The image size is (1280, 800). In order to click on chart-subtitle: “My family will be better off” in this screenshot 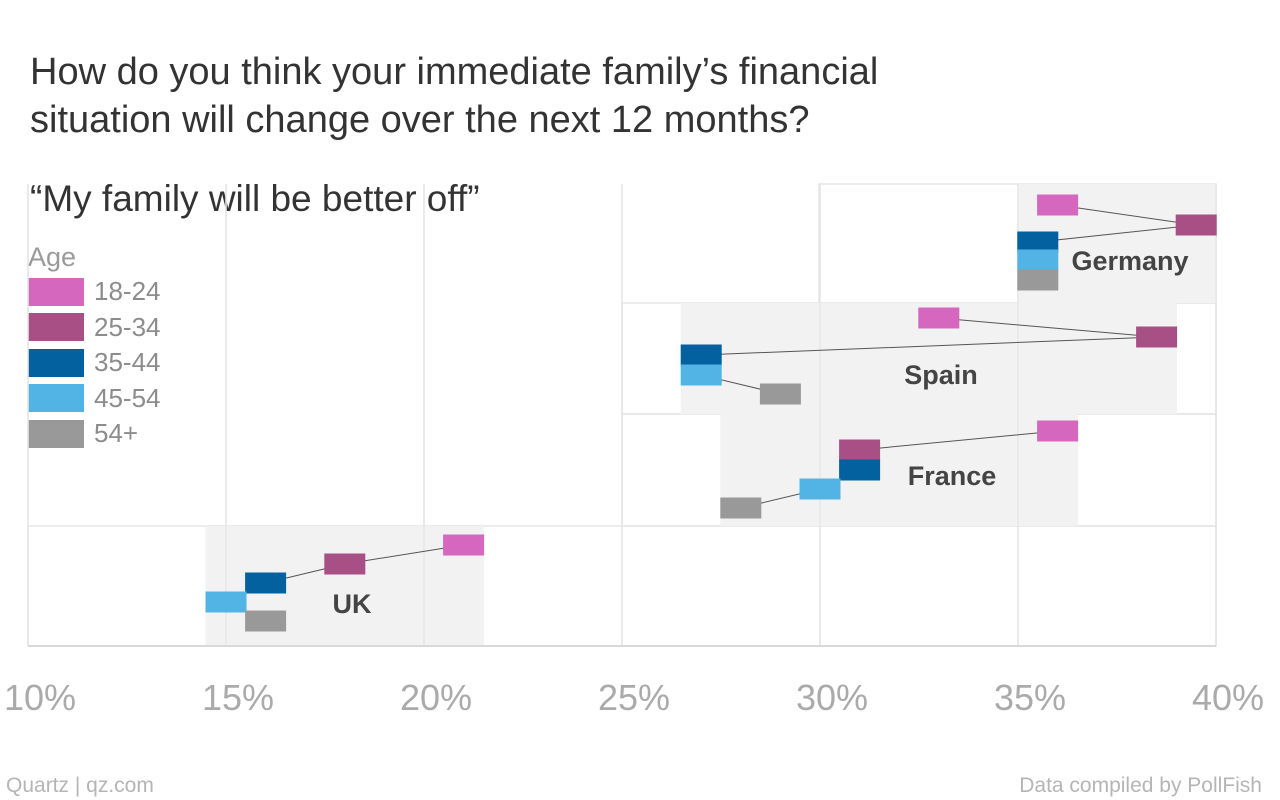, I will do `click(255, 198)`.